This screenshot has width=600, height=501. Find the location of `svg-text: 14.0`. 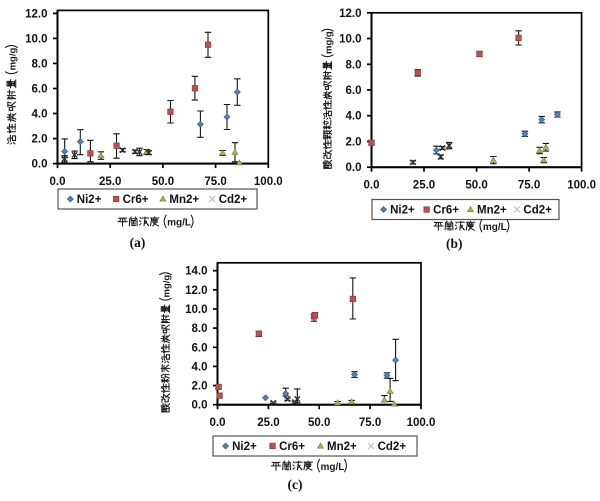

svg-text: 14.0 is located at coordinates (196, 272).